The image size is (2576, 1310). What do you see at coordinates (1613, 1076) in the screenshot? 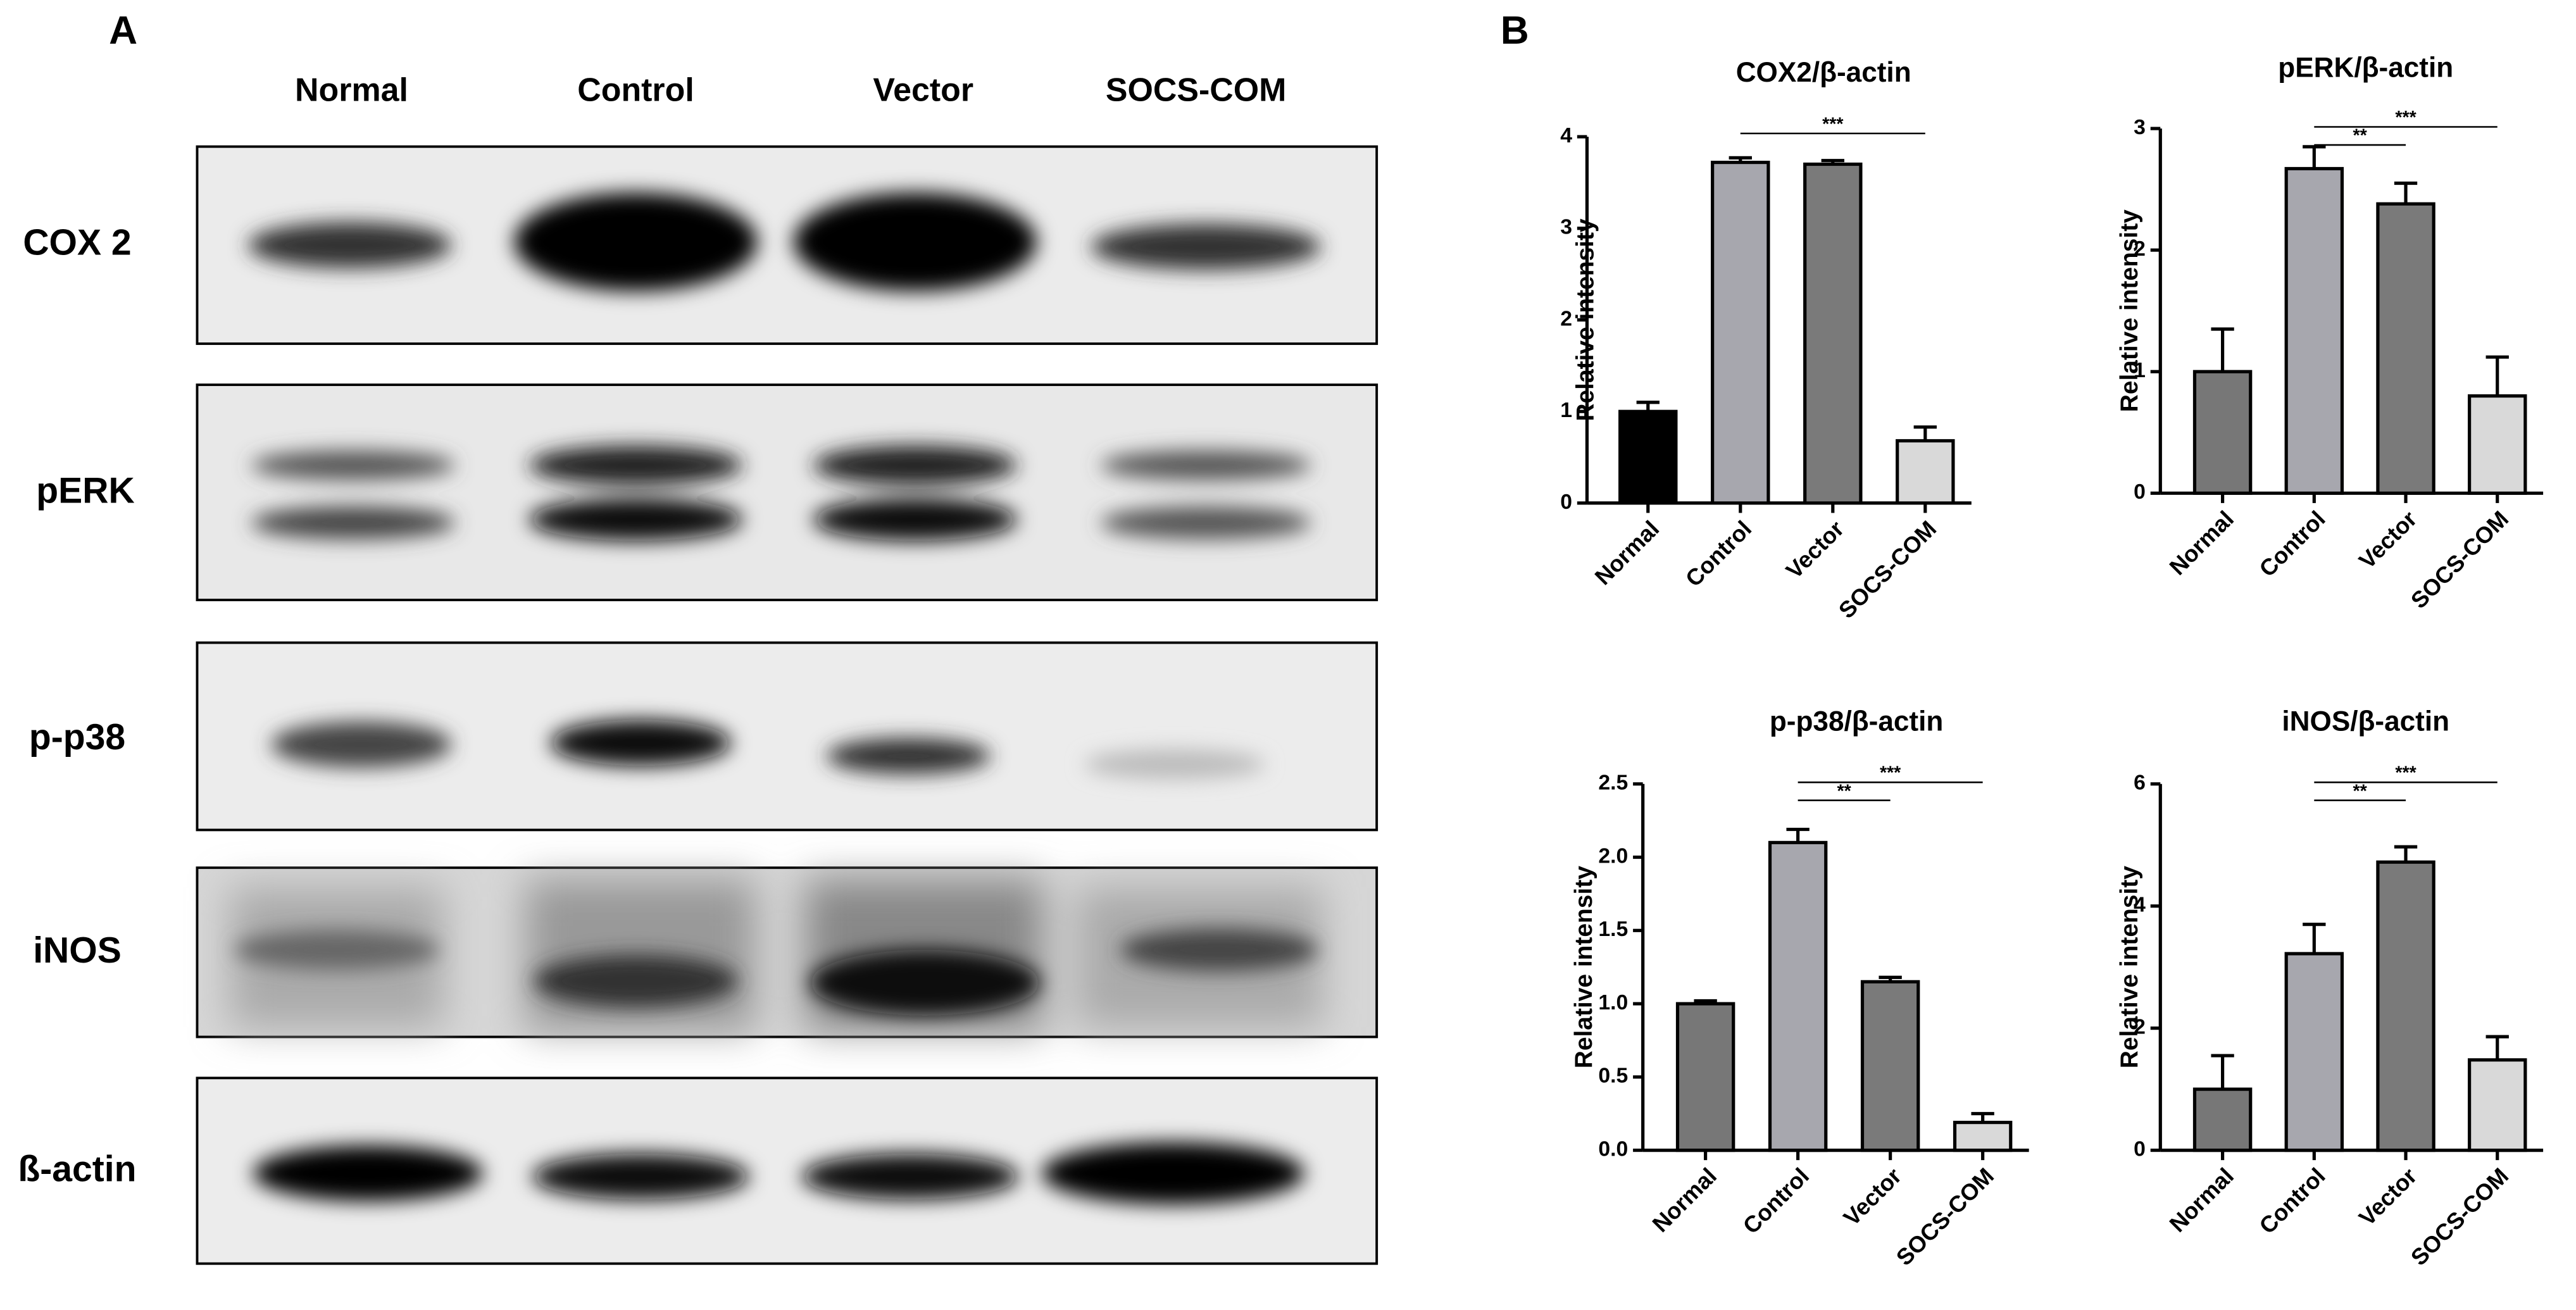
I see `y-tick-label: 0.5` at bounding box center [1613, 1076].